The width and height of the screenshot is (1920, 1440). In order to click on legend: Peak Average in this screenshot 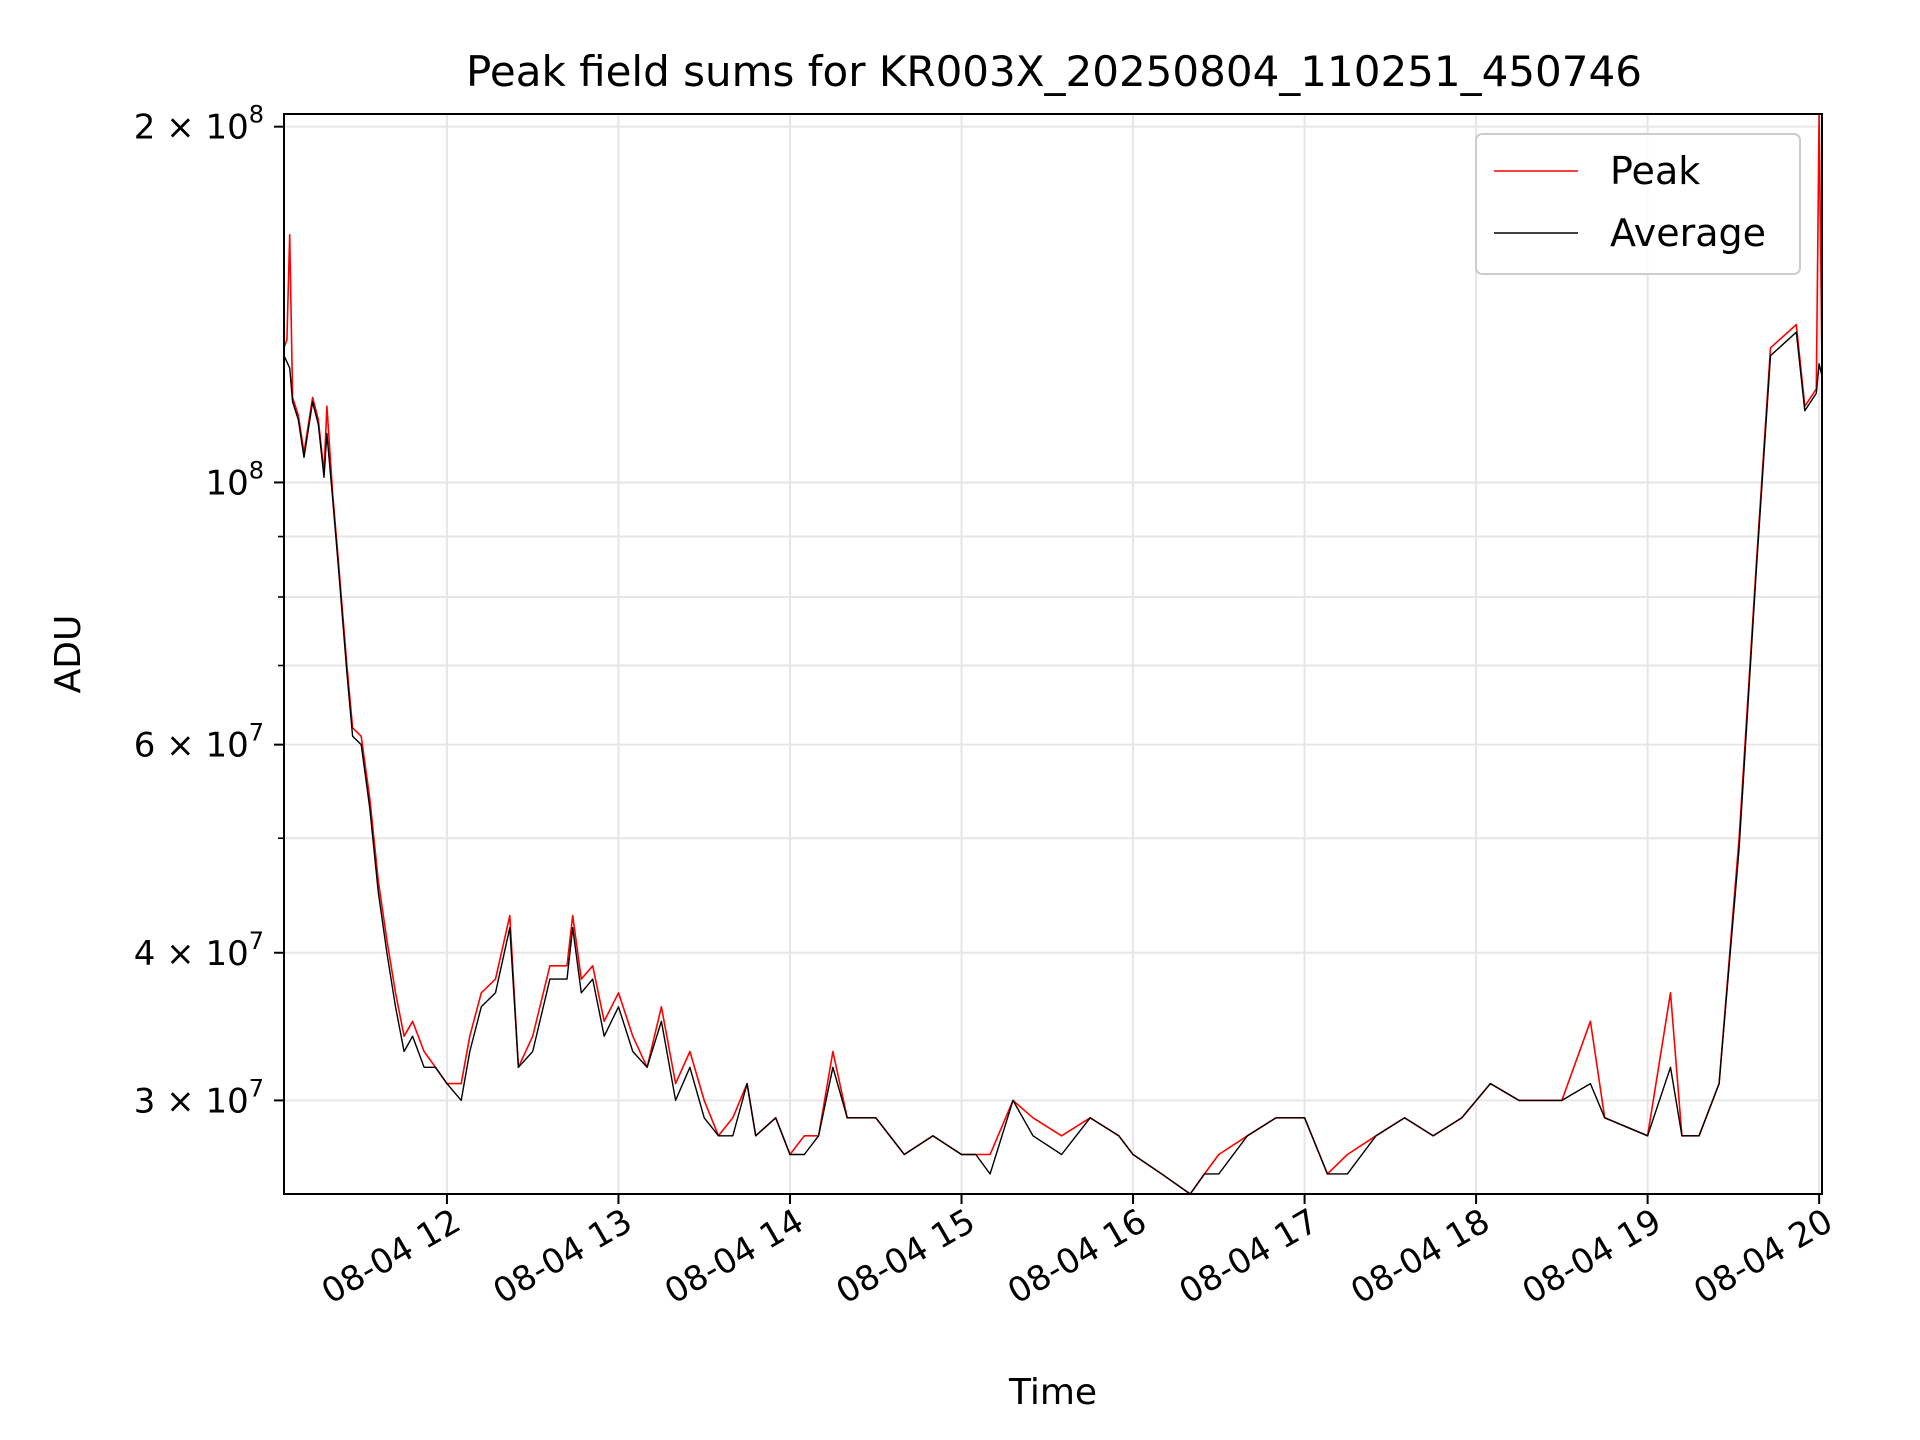, I will do `click(1638, 204)`.